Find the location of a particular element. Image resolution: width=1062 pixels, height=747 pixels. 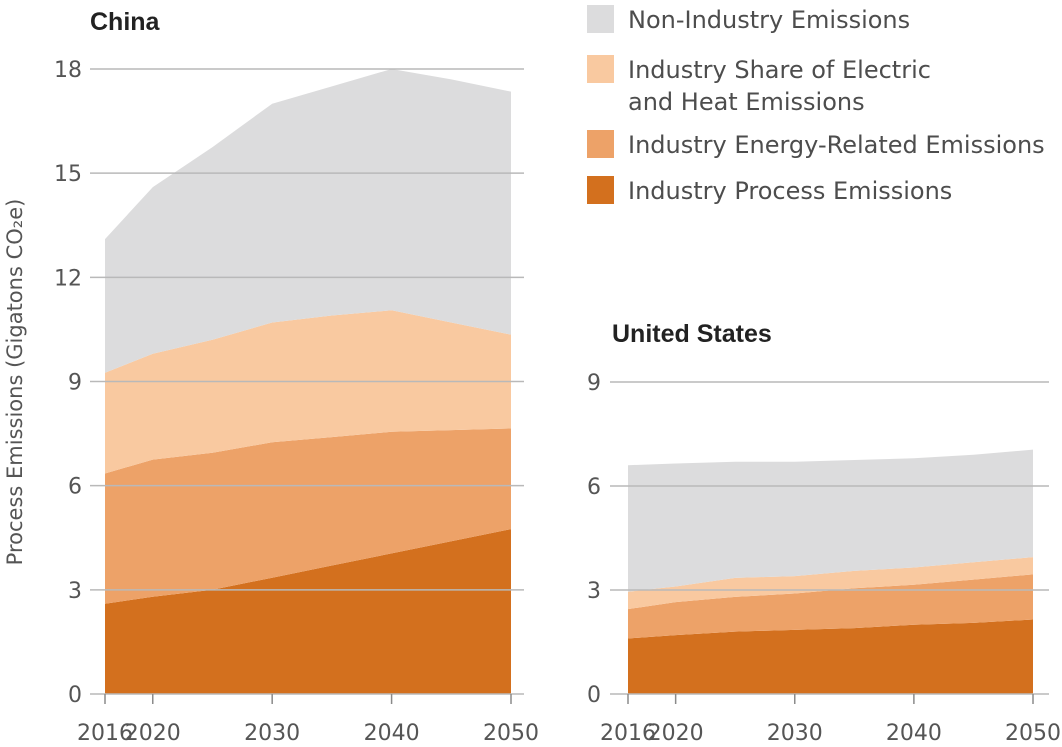

legend-label: and Heat Emissions is located at coordinates (746, 102).